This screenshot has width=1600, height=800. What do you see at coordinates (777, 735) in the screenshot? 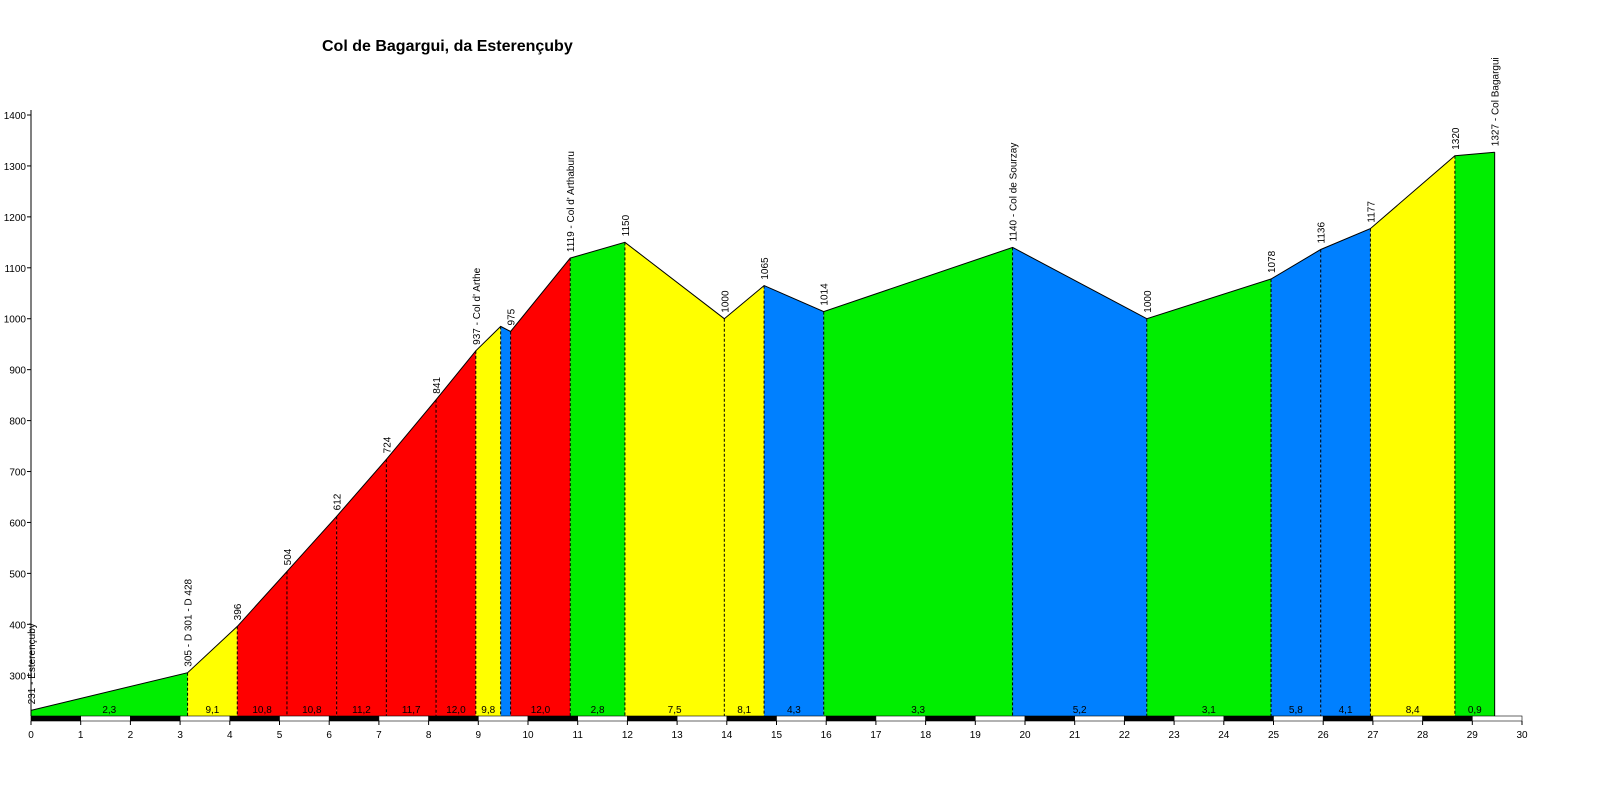
I see `x-tick-label-15: 15` at bounding box center [777, 735].